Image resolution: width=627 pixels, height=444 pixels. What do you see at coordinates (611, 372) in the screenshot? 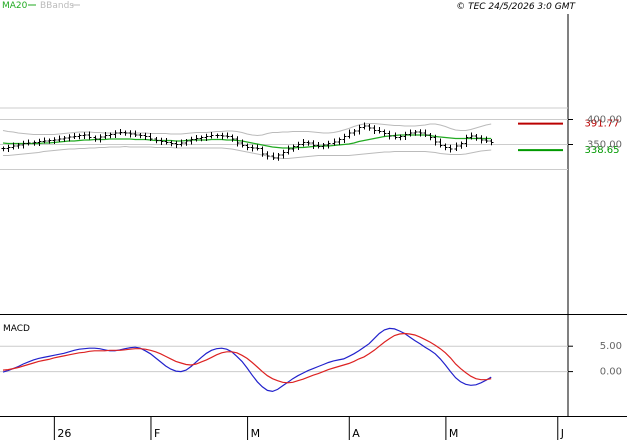
I see `macd-tick-label: 0.00` at bounding box center [611, 372].